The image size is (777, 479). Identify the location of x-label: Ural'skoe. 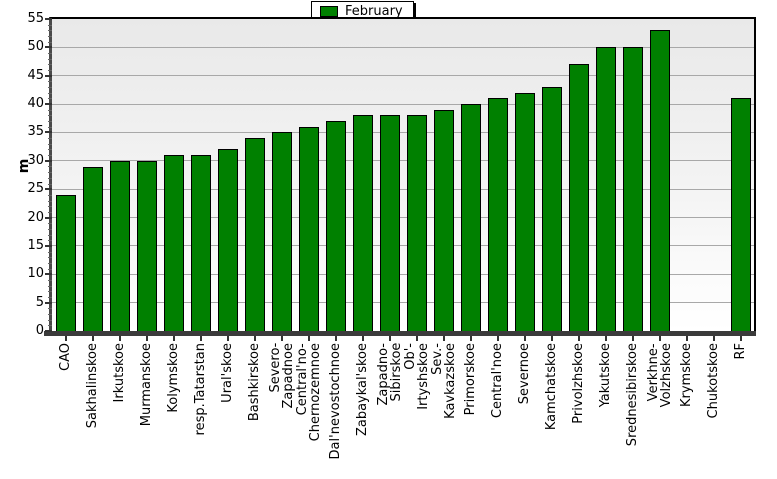
(227, 411).